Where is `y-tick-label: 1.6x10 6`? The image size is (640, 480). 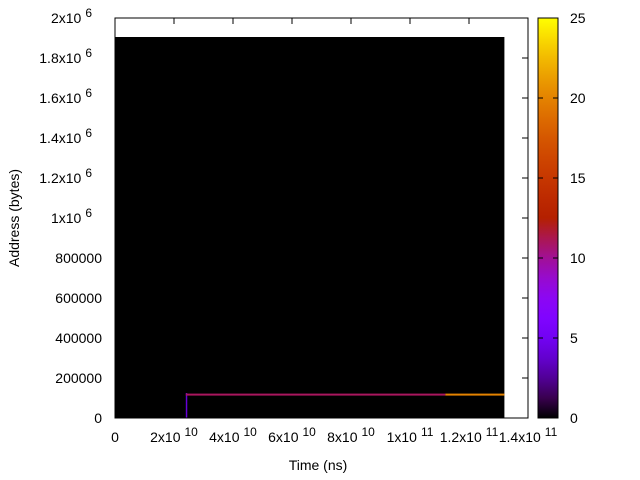 y-tick-label: 1.6x10 6 is located at coordinates (65, 96).